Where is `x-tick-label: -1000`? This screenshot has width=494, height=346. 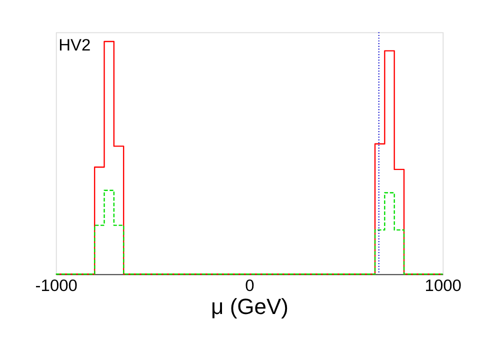
x-tick-label: -1000 is located at coordinates (56, 286).